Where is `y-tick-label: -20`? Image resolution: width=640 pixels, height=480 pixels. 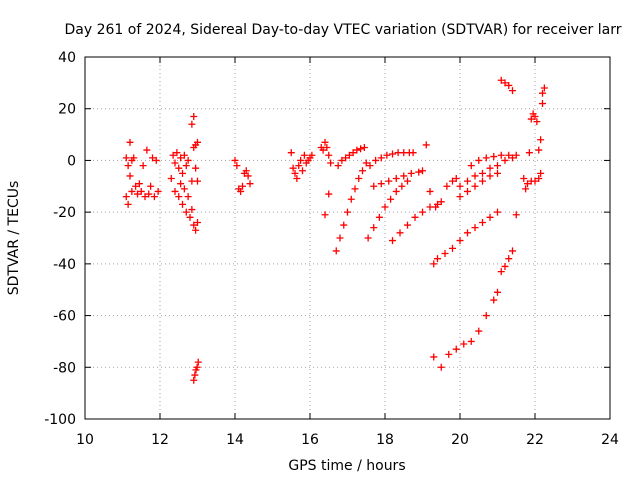 y-tick-label: -20 is located at coordinates (64, 213).